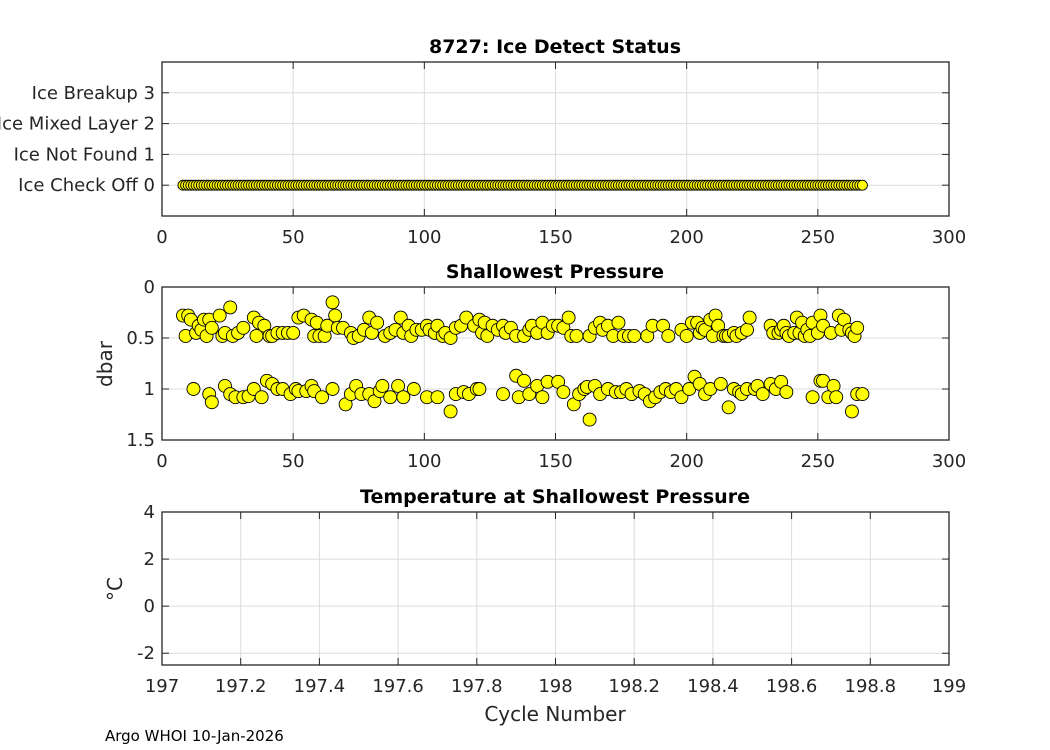  Describe the element at coordinates (555, 272) in the screenshot. I see `chart2-title: Shallowest Pressure` at that location.